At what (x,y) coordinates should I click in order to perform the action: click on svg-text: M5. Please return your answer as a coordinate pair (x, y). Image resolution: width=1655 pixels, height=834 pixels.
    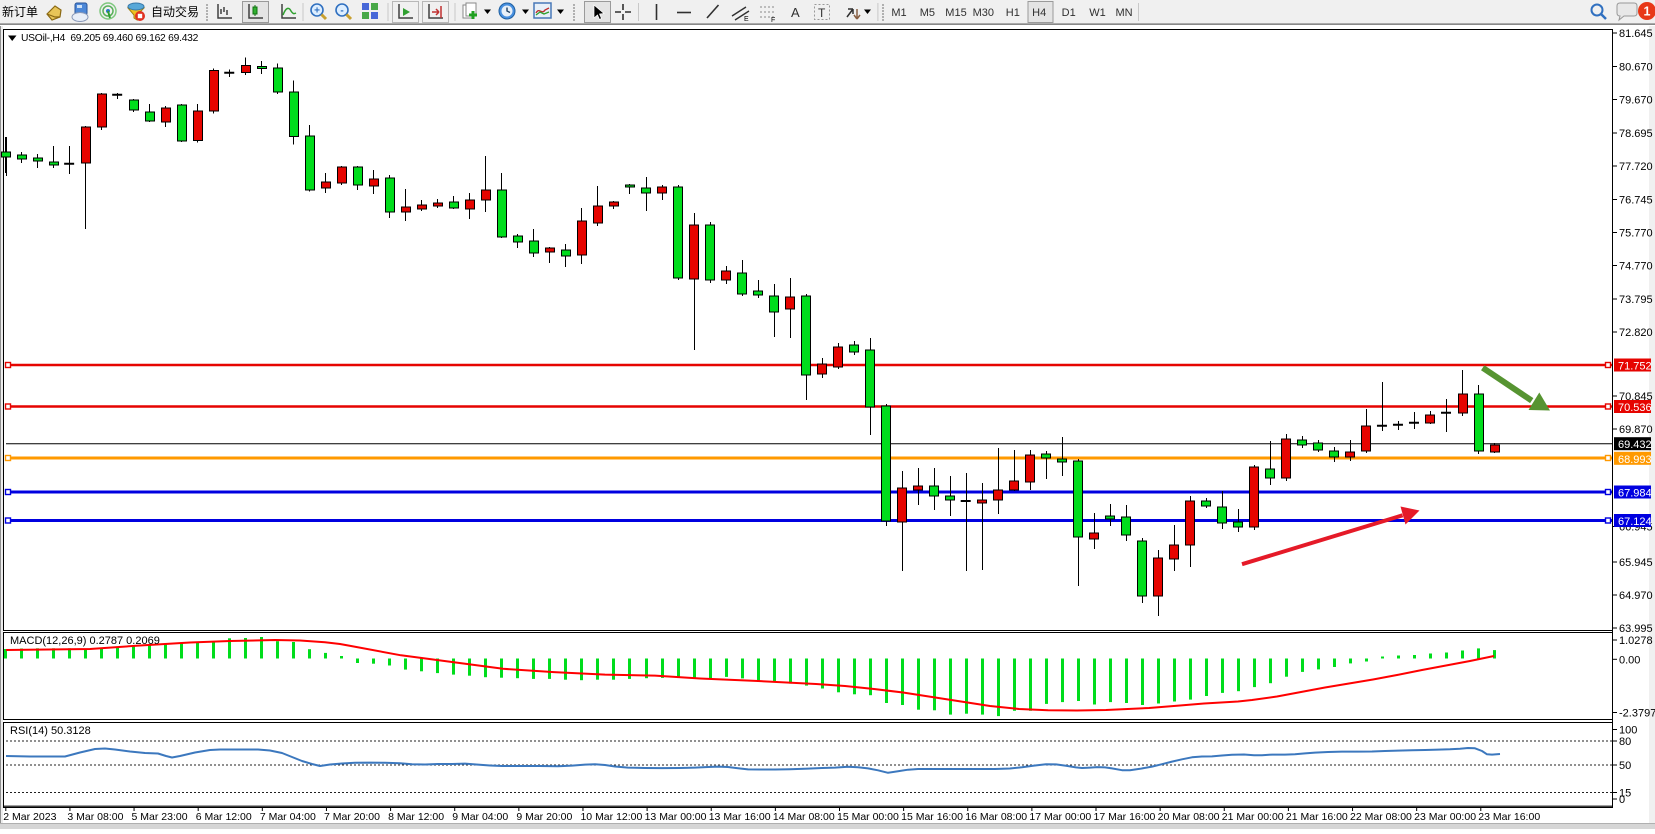
    Looking at the image, I should click on (927, 13).